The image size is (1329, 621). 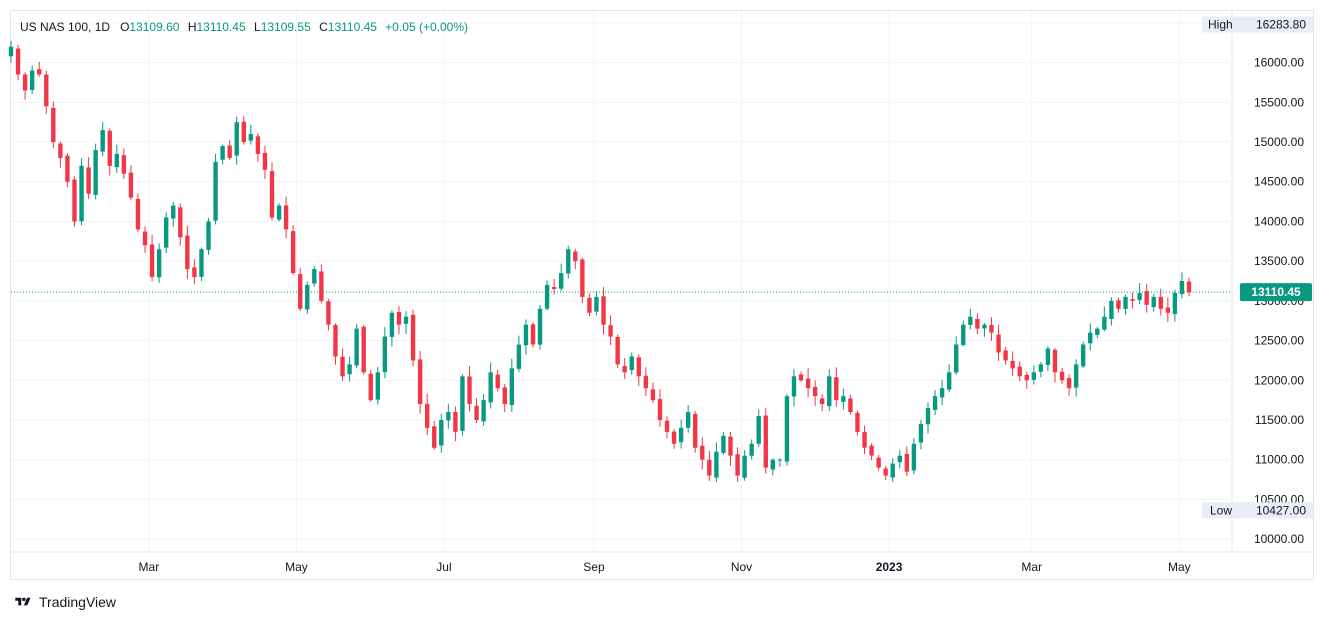 What do you see at coordinates (1279, 341) in the screenshot?
I see `y-tick-label: 12500.00` at bounding box center [1279, 341].